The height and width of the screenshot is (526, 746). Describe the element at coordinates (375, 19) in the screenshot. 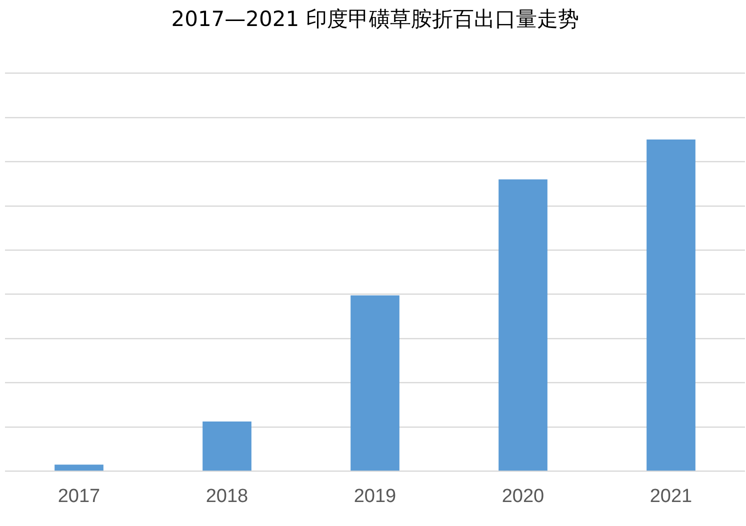

I see `chart-title: 2017—2021 印度甲磺草胺折百出口量走势` at that location.